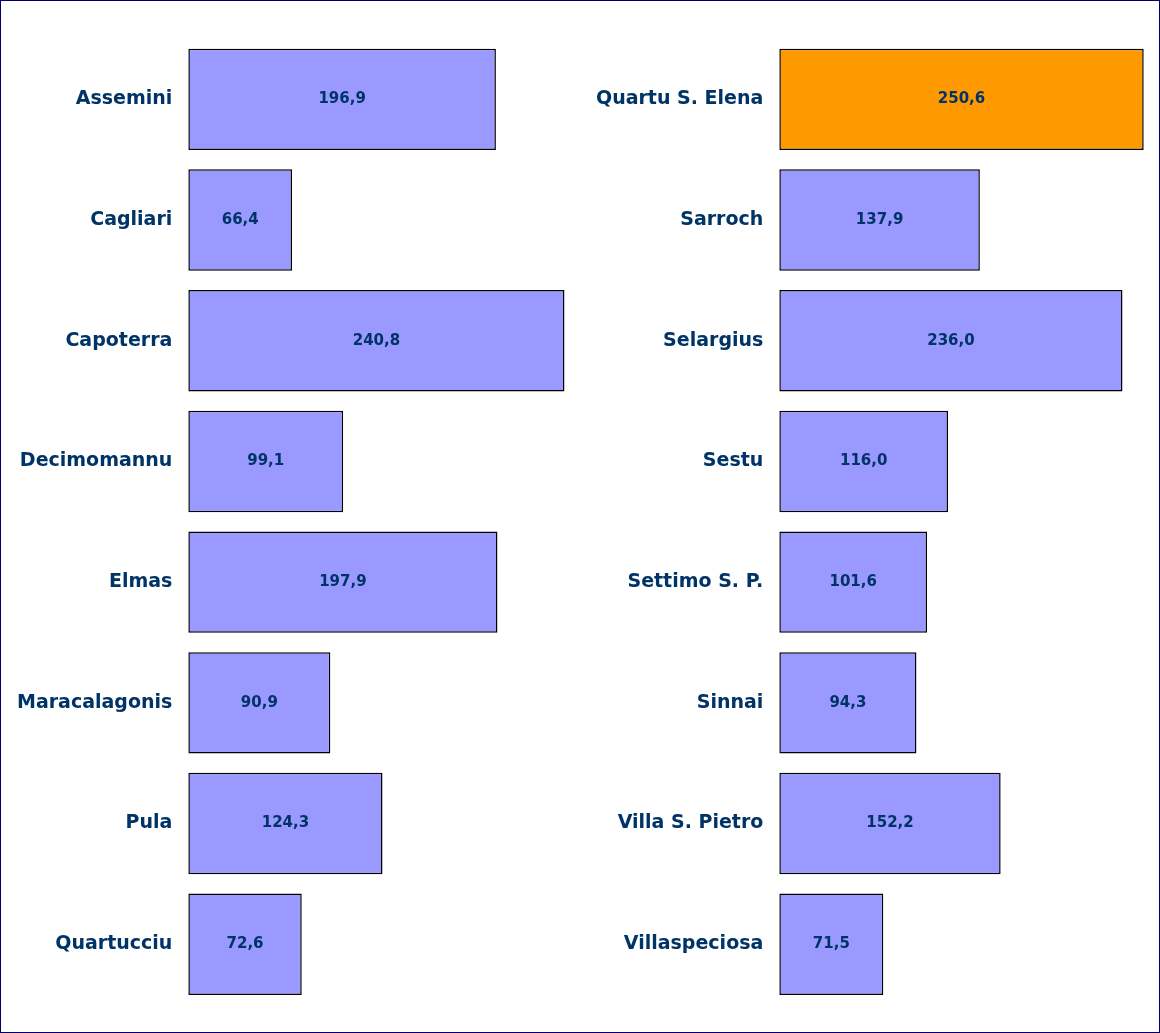  Describe the element at coordinates (679, 97) in the screenshot. I see `y-tick-label: Quartu S. Elena` at that location.